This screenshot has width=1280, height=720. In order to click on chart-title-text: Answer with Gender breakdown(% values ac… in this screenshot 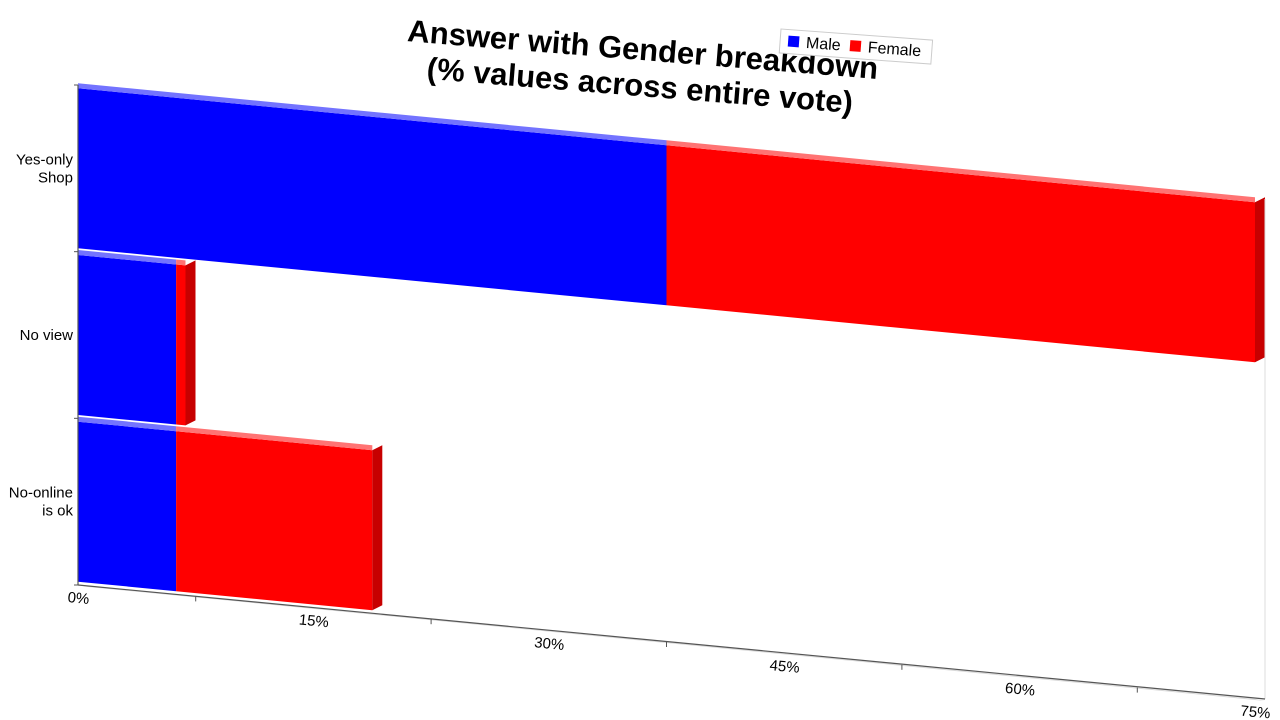, I will do `click(641, 67)`.